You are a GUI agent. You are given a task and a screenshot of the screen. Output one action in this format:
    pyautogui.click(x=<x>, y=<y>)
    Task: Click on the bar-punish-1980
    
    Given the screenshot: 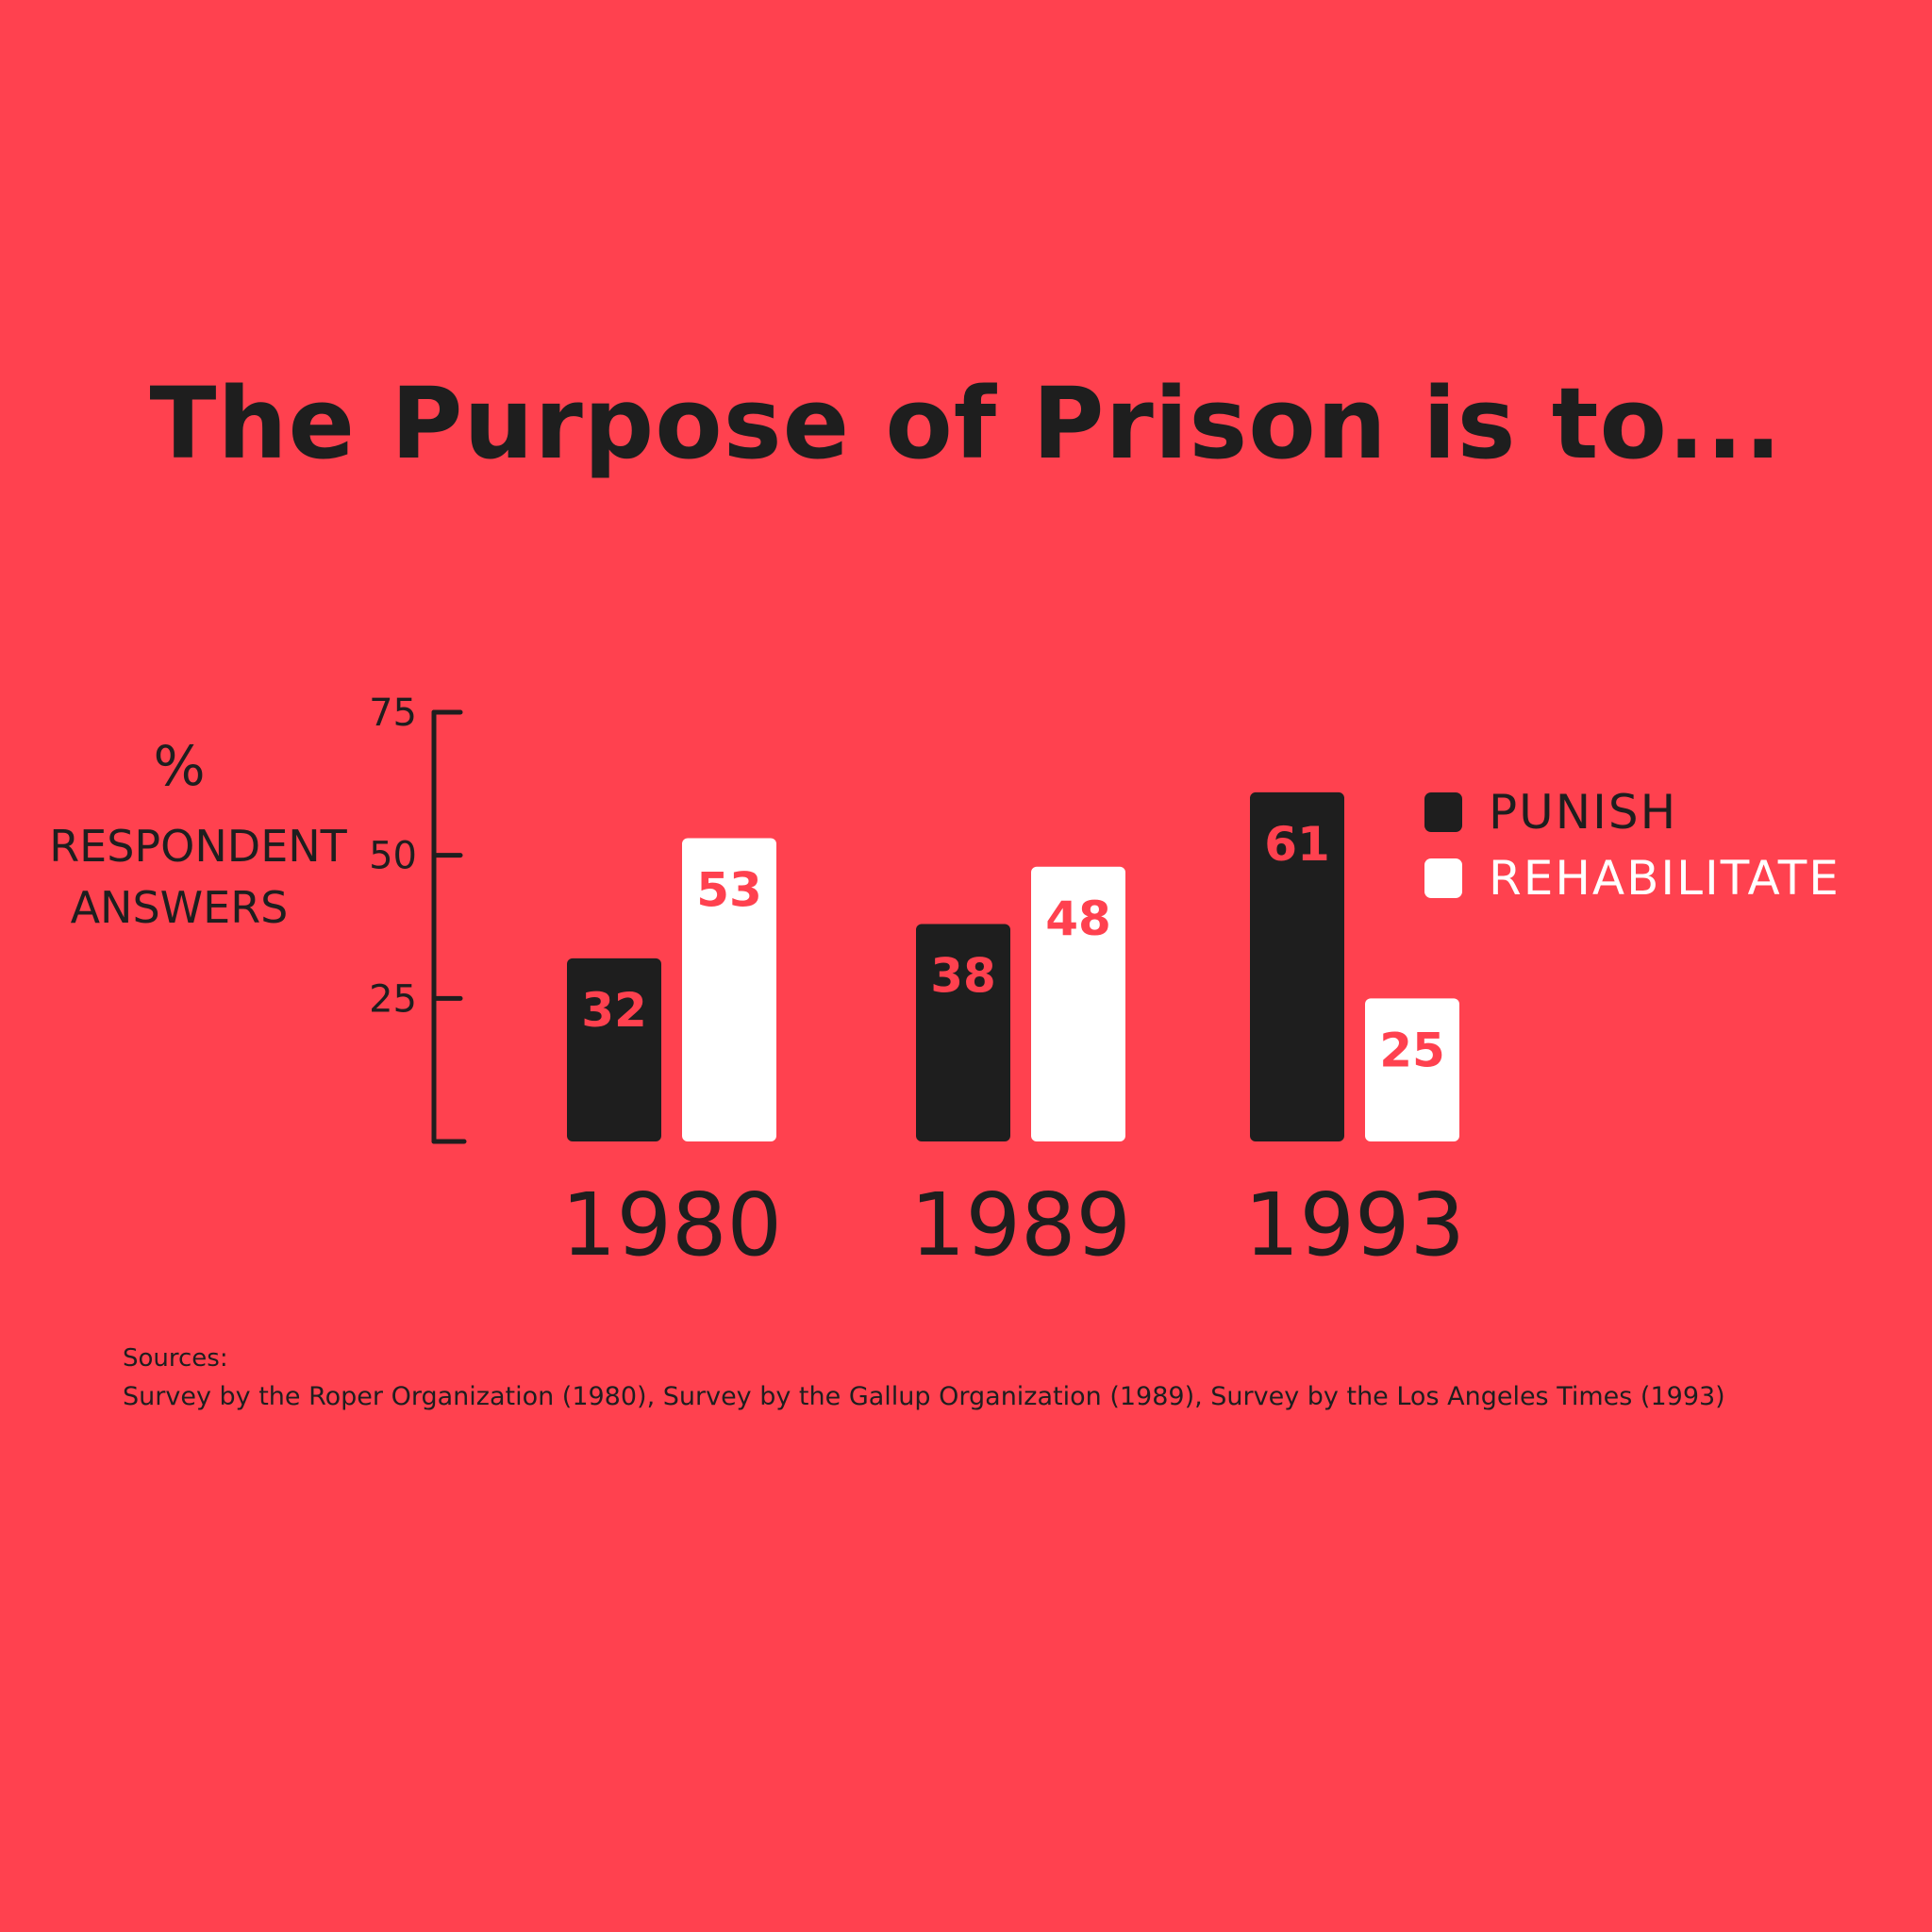 What is the action you would take?
    pyautogui.click(x=614, y=1049)
    